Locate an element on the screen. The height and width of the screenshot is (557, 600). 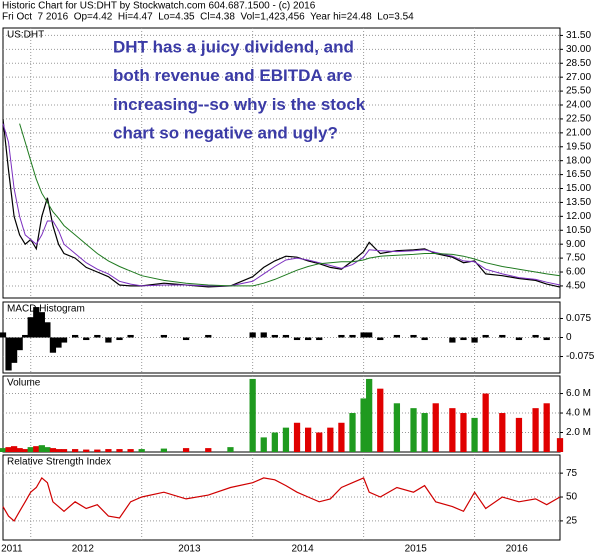
x-tick-label: 2016 is located at coordinates (517, 549).